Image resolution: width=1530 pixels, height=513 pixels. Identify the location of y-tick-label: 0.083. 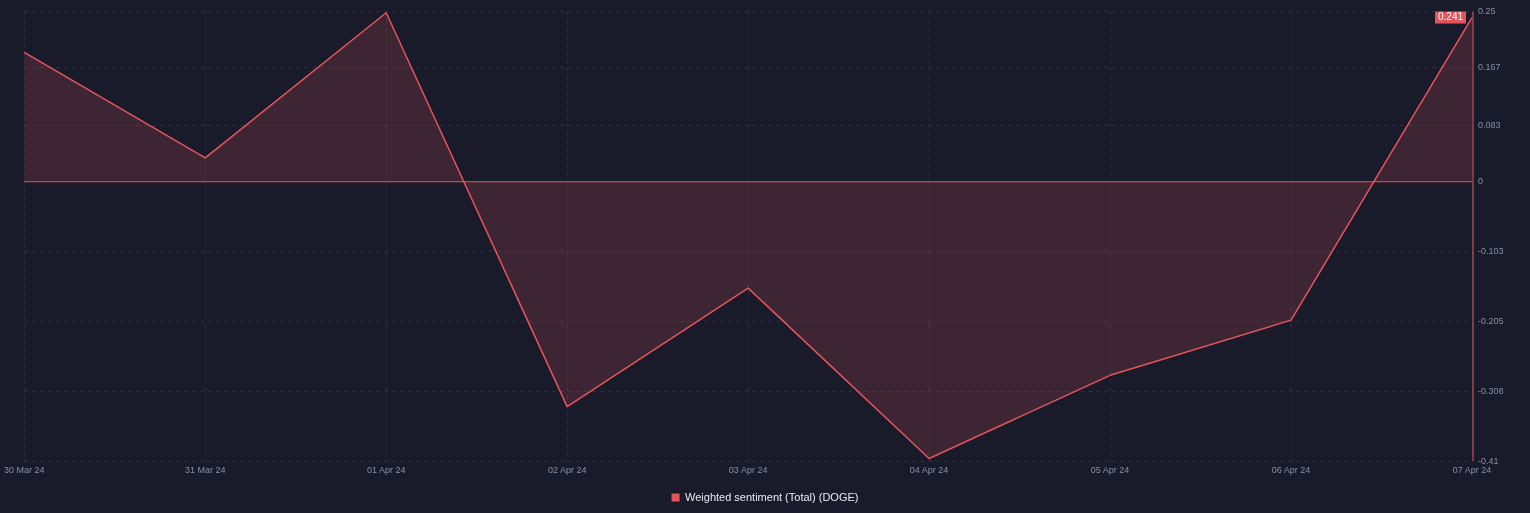
(1489, 124).